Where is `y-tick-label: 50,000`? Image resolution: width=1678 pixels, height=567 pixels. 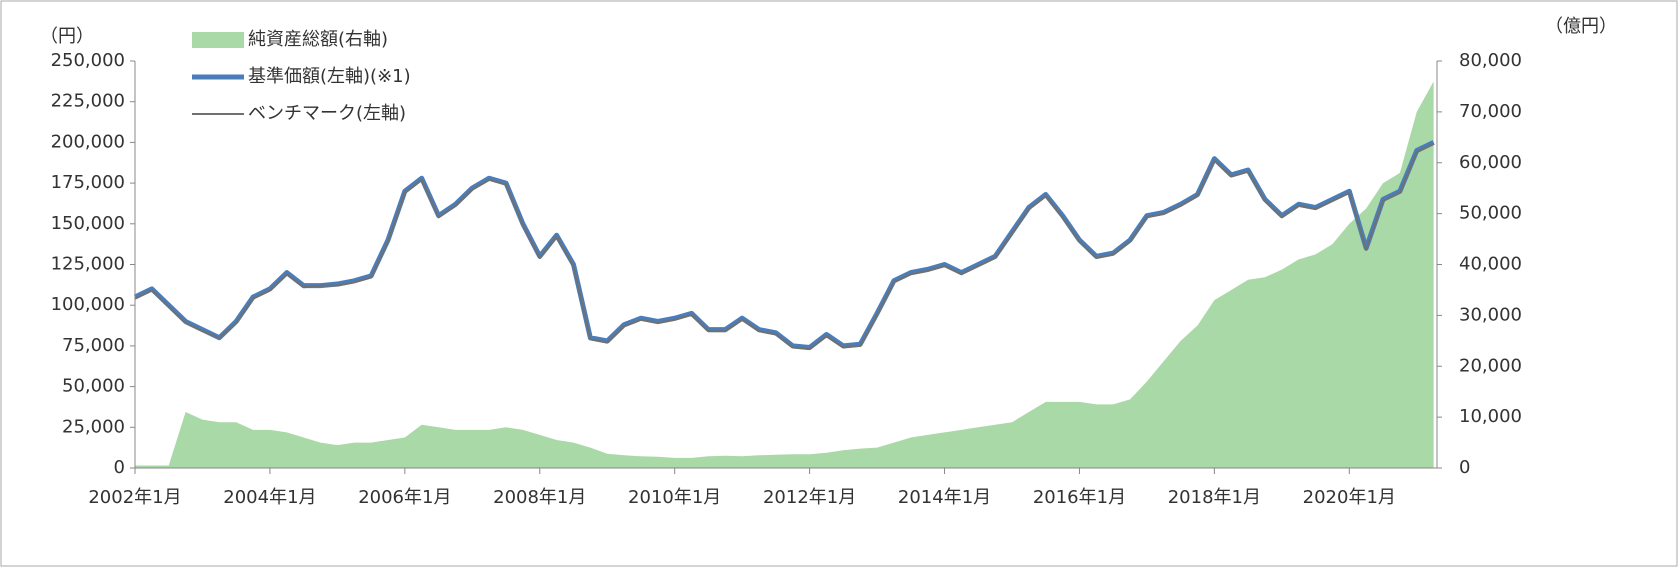
y-tick-label: 50,000 is located at coordinates (93, 386).